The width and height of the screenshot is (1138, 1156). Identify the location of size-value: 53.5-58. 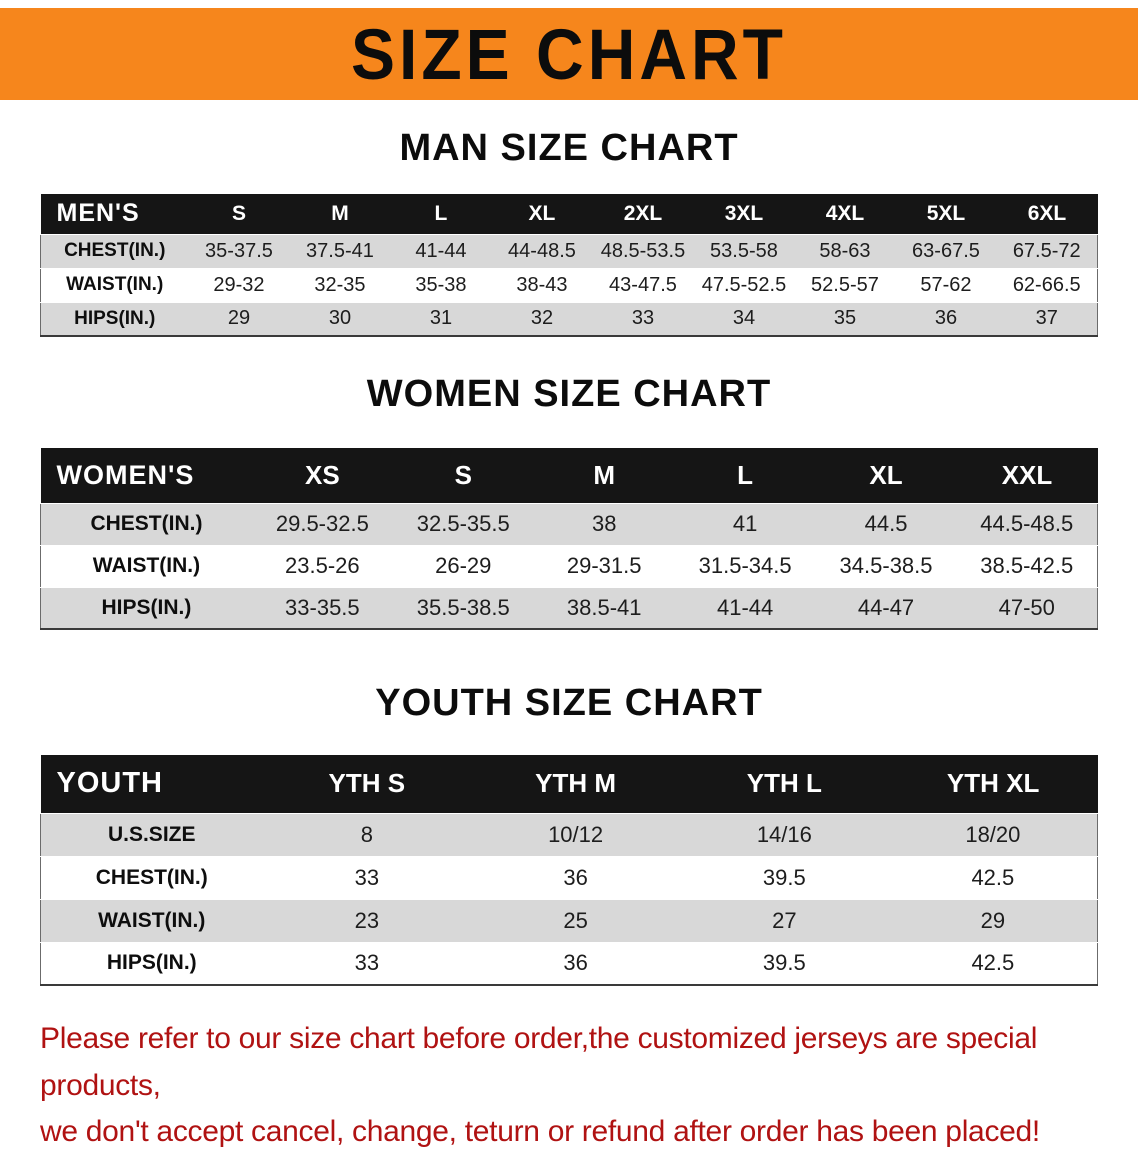
(744, 250).